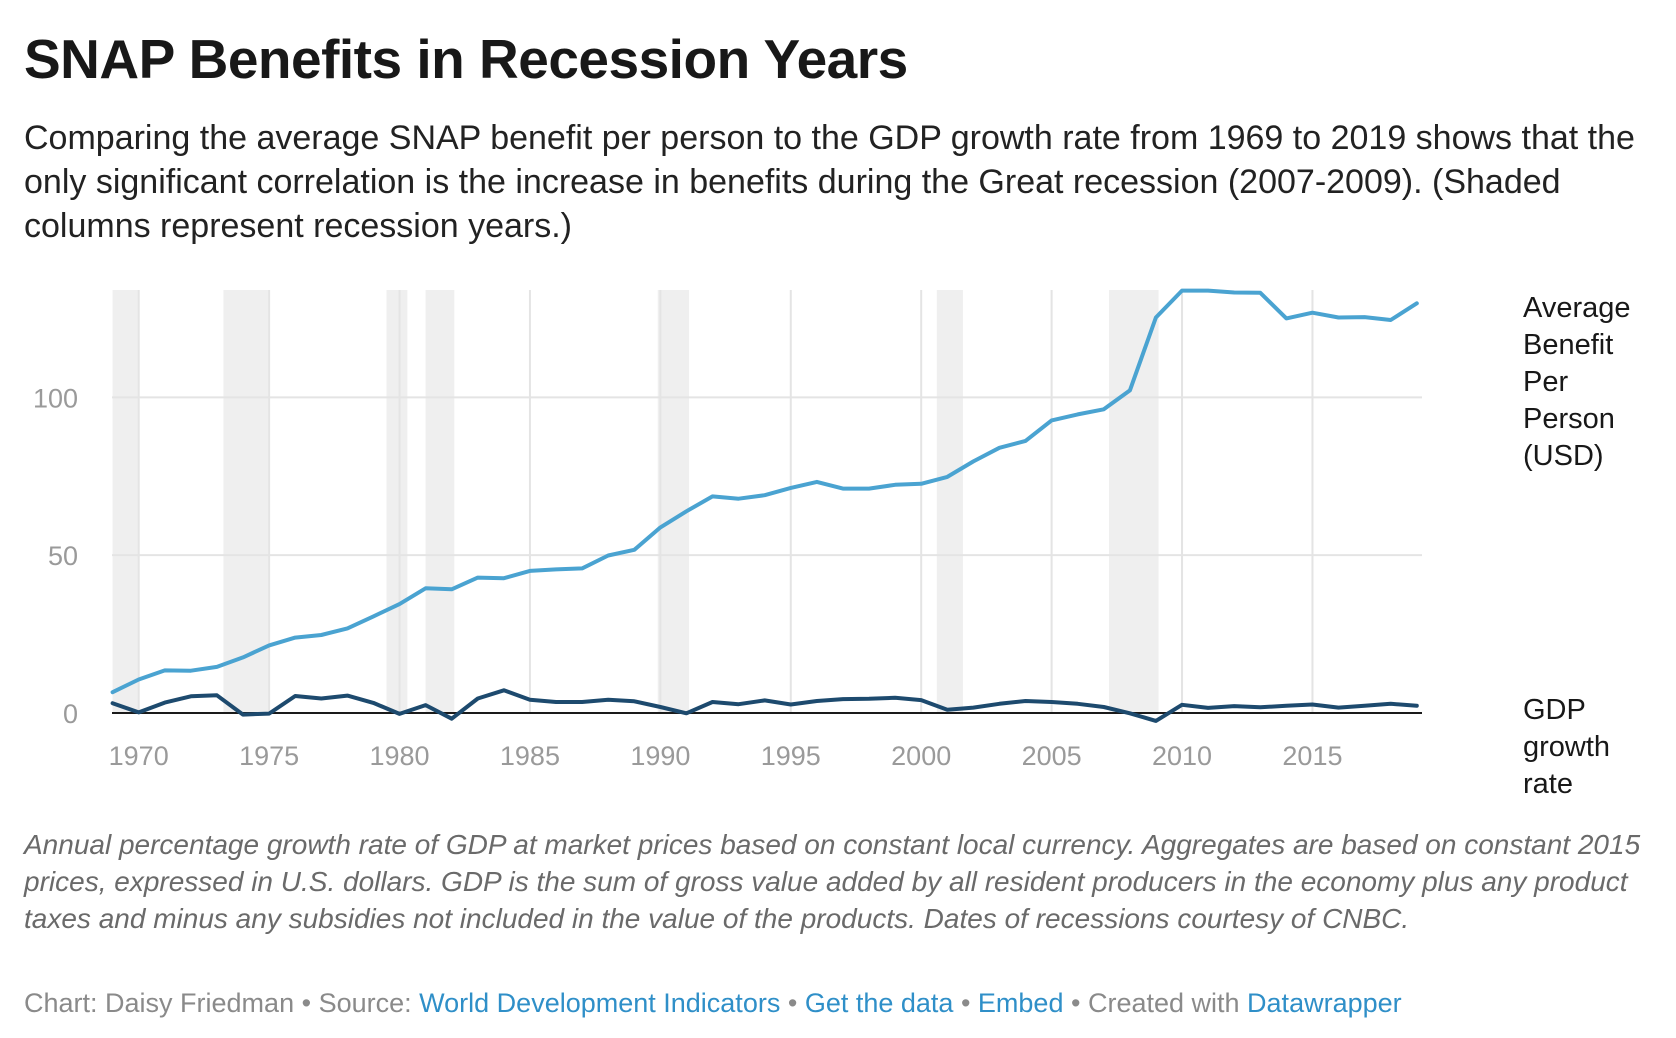 The image size is (1676, 1038). What do you see at coordinates (764, 705) in the screenshot?
I see `gdp-growth-line` at bounding box center [764, 705].